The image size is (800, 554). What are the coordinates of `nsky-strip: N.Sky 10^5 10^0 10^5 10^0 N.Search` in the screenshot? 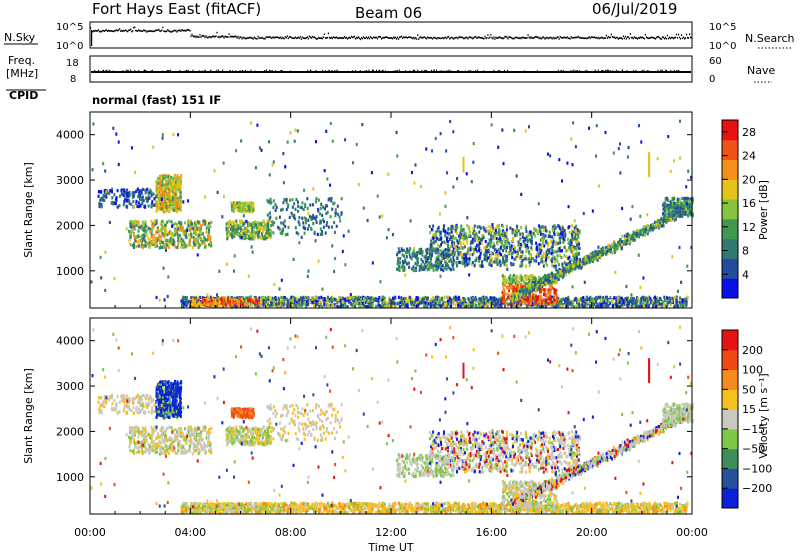 It's located at (399, 36).